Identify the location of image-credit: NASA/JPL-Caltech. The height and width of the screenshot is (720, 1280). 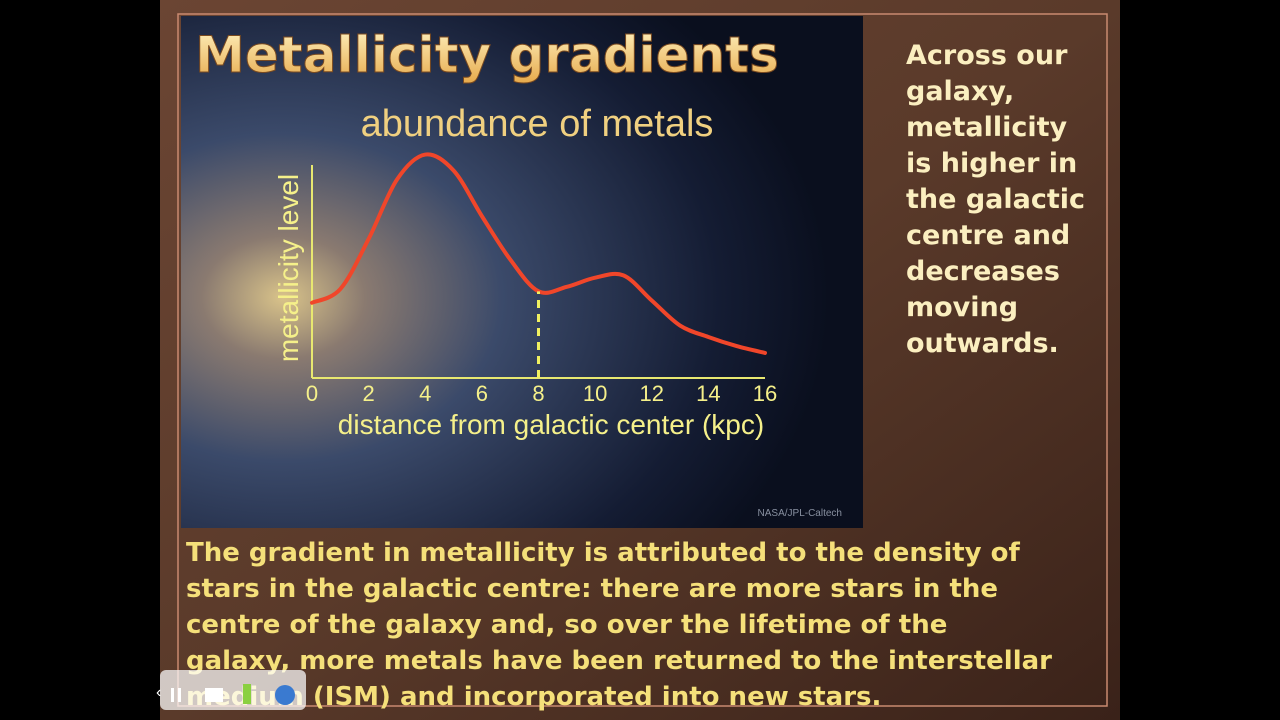
(800, 513).